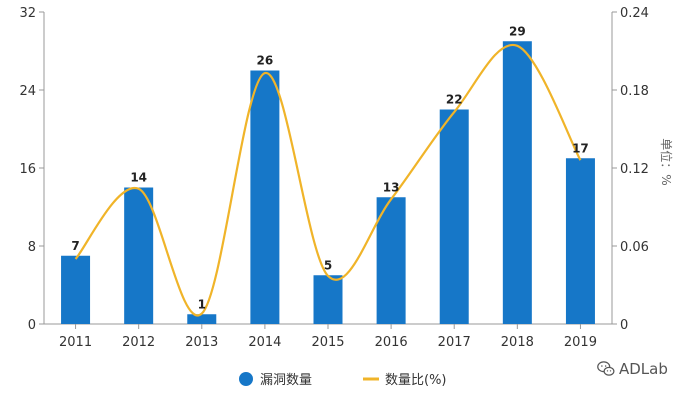 This screenshot has height=401, width=692. I want to click on y-right-tick-label: 0.06, so click(634, 247).